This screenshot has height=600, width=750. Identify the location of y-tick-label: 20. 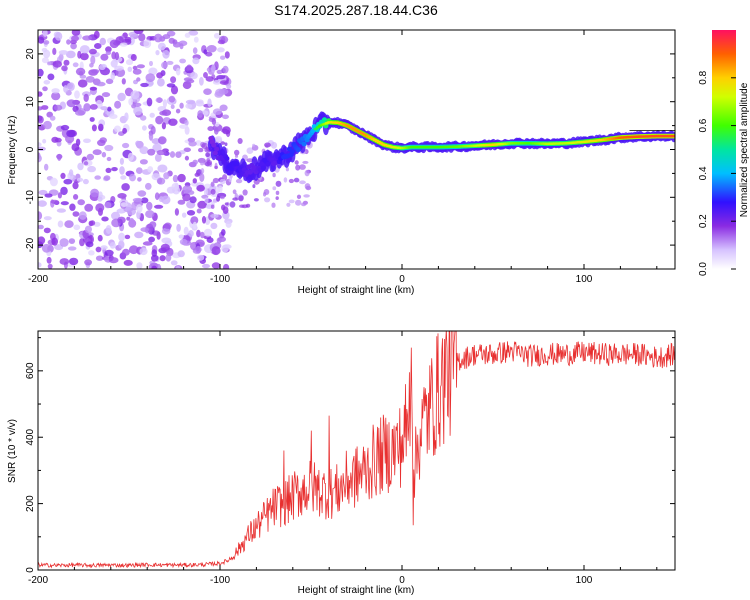
(30, 54).